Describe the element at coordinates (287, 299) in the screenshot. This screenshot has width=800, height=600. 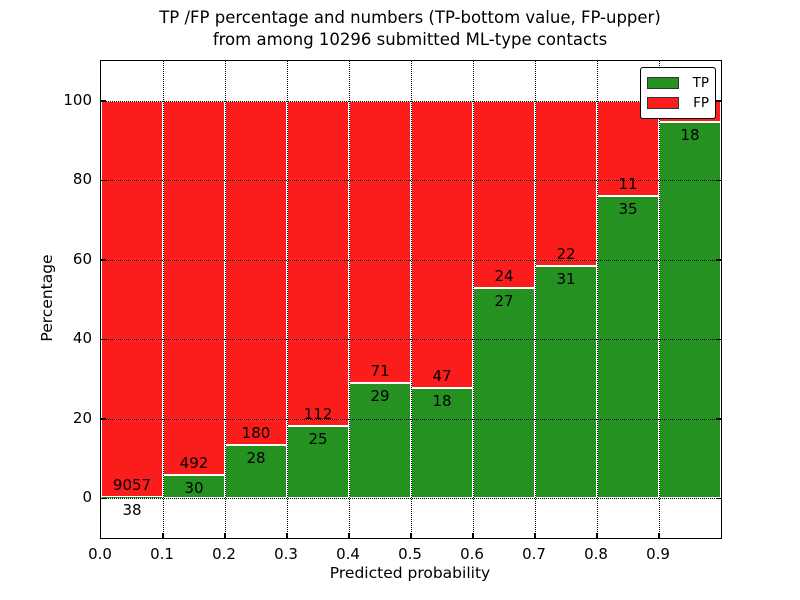
I see `x-gridline-0.3` at that location.